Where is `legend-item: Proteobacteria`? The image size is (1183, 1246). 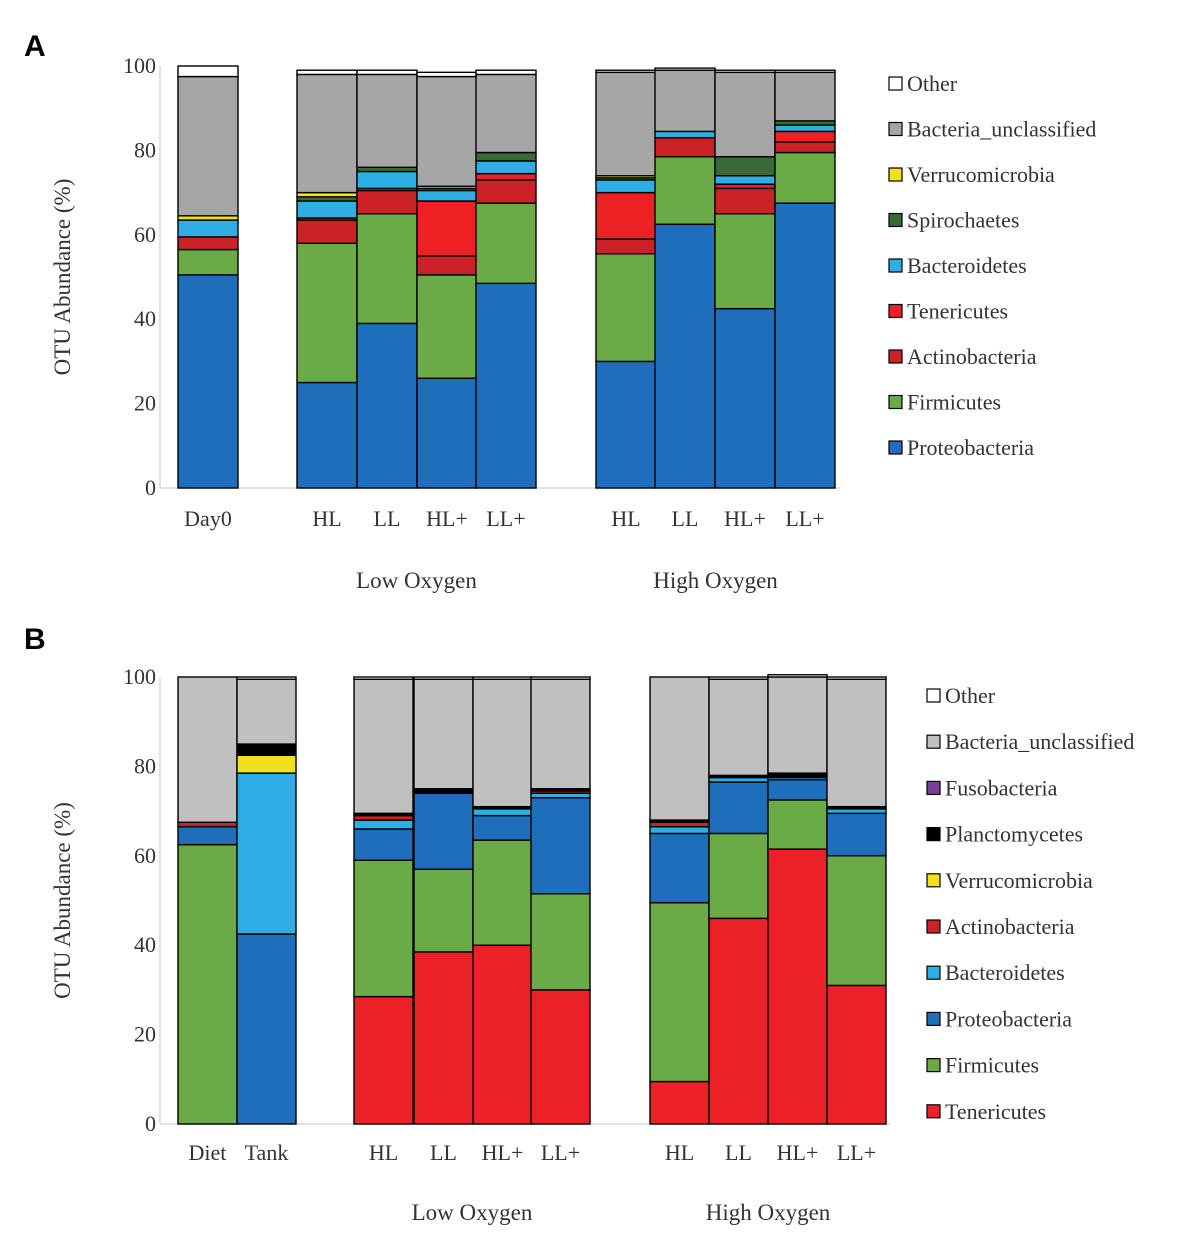 legend-item: Proteobacteria is located at coordinates (999, 1018).